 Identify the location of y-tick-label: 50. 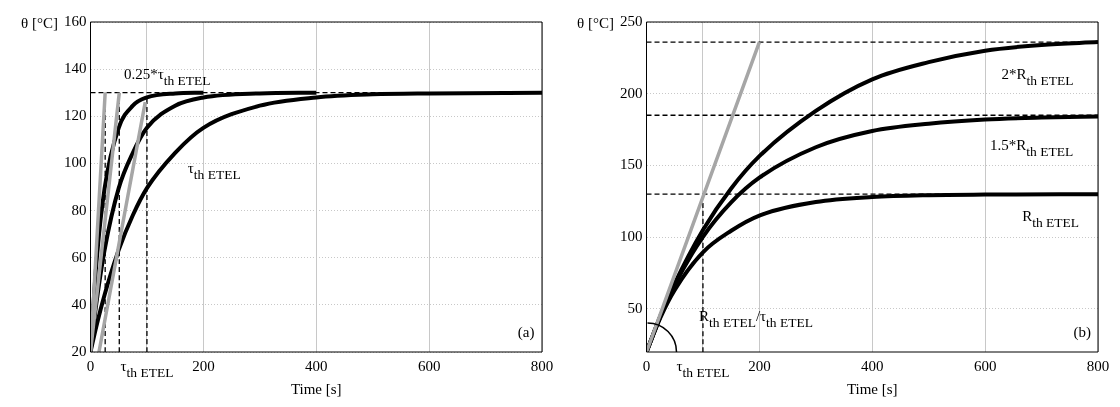
(635, 307).